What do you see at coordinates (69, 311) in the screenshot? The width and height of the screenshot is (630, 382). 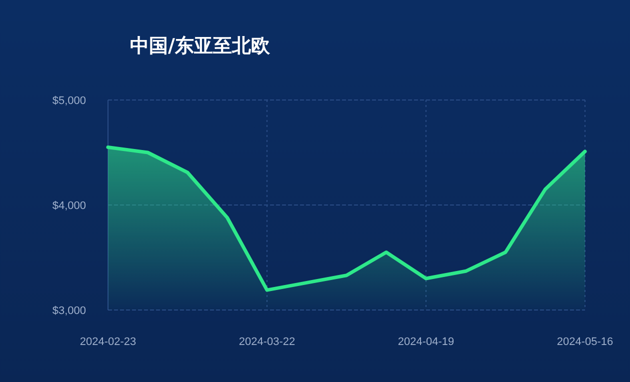 I see `y-tick-label: $3,000` at bounding box center [69, 311].